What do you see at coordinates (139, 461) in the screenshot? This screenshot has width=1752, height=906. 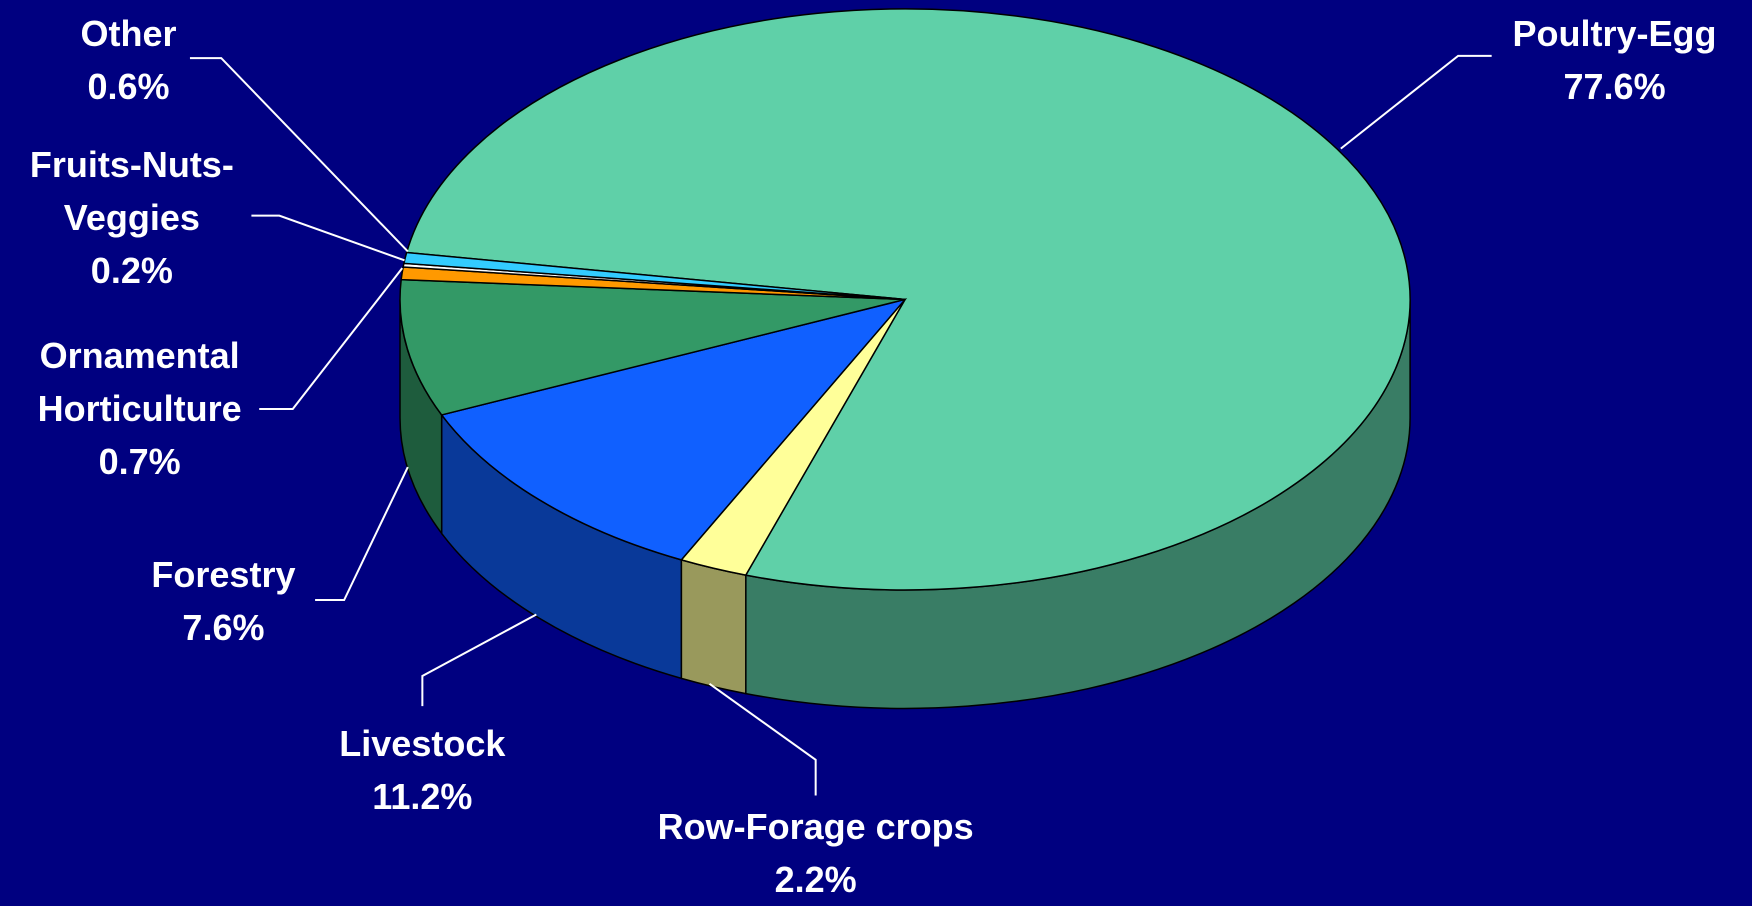 I see `value-label: 0.7%` at bounding box center [139, 461].